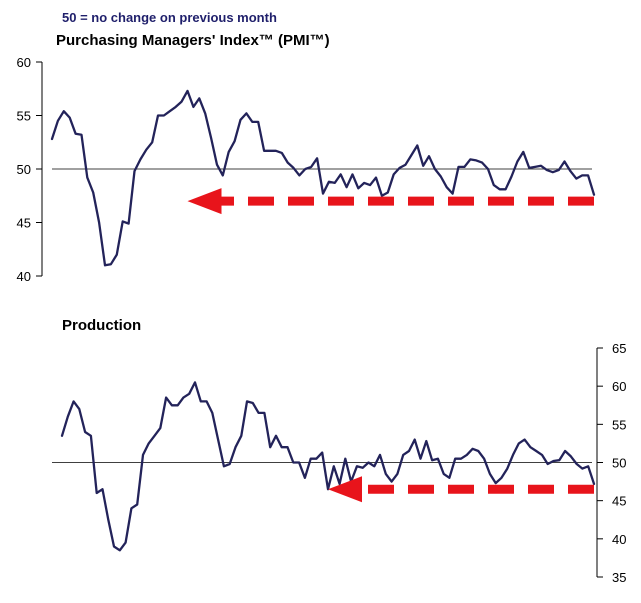 Image resolution: width=641 pixels, height=603 pixels. I want to click on production-arrow-head, so click(345, 489).